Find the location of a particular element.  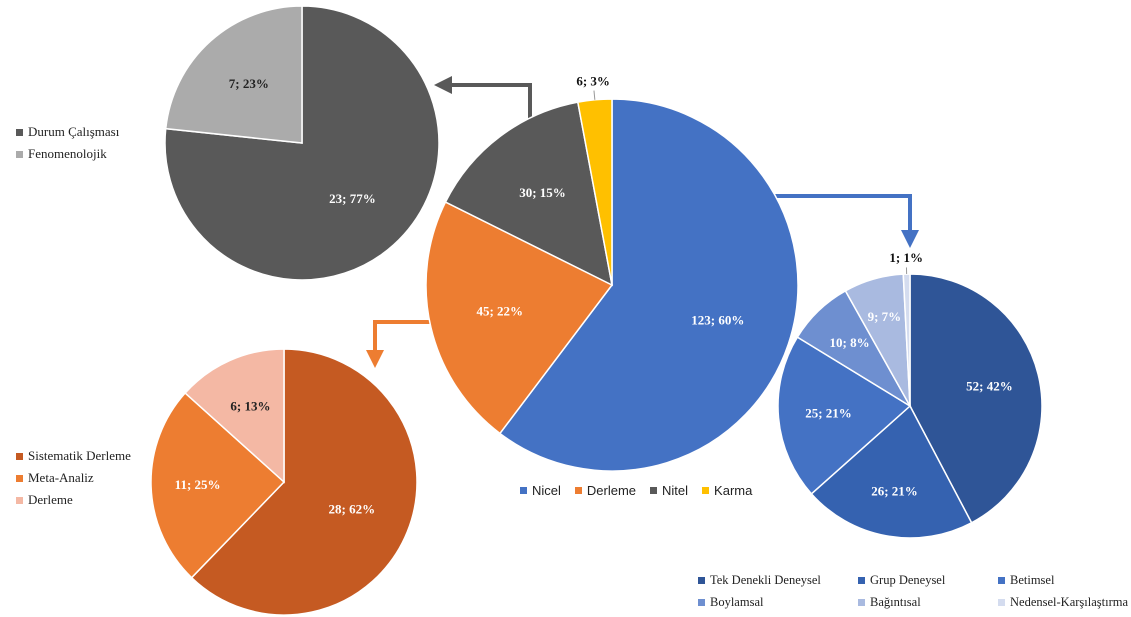

legend-item: Sistematik Derleme is located at coordinates (73, 456).